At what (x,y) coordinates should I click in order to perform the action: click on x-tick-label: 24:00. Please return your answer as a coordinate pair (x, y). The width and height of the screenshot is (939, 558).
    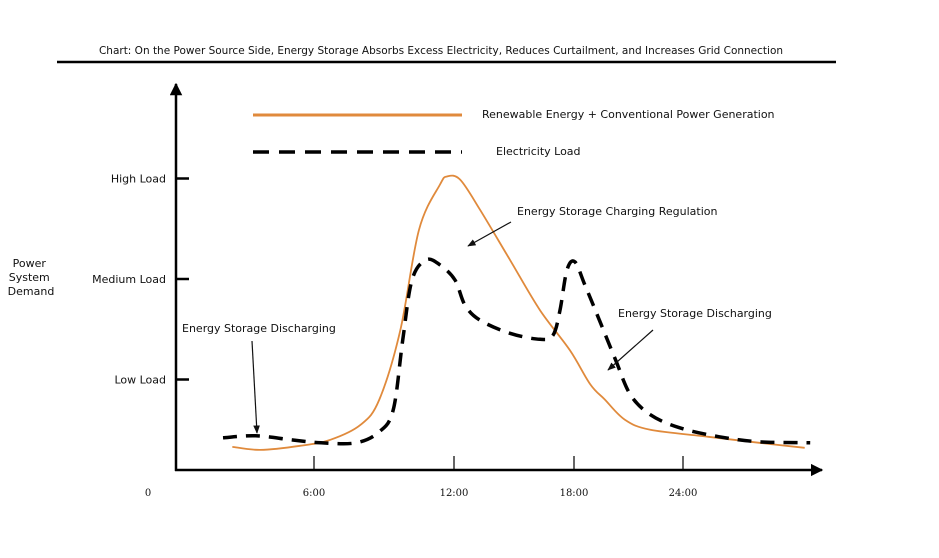
    Looking at the image, I should click on (683, 493).